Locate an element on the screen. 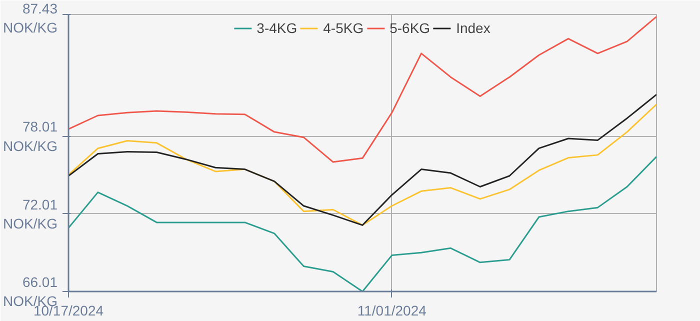 Image resolution: width=700 pixels, height=321 pixels. y-tick-label: 87.43 NOK/KG is located at coordinates (30, 18).